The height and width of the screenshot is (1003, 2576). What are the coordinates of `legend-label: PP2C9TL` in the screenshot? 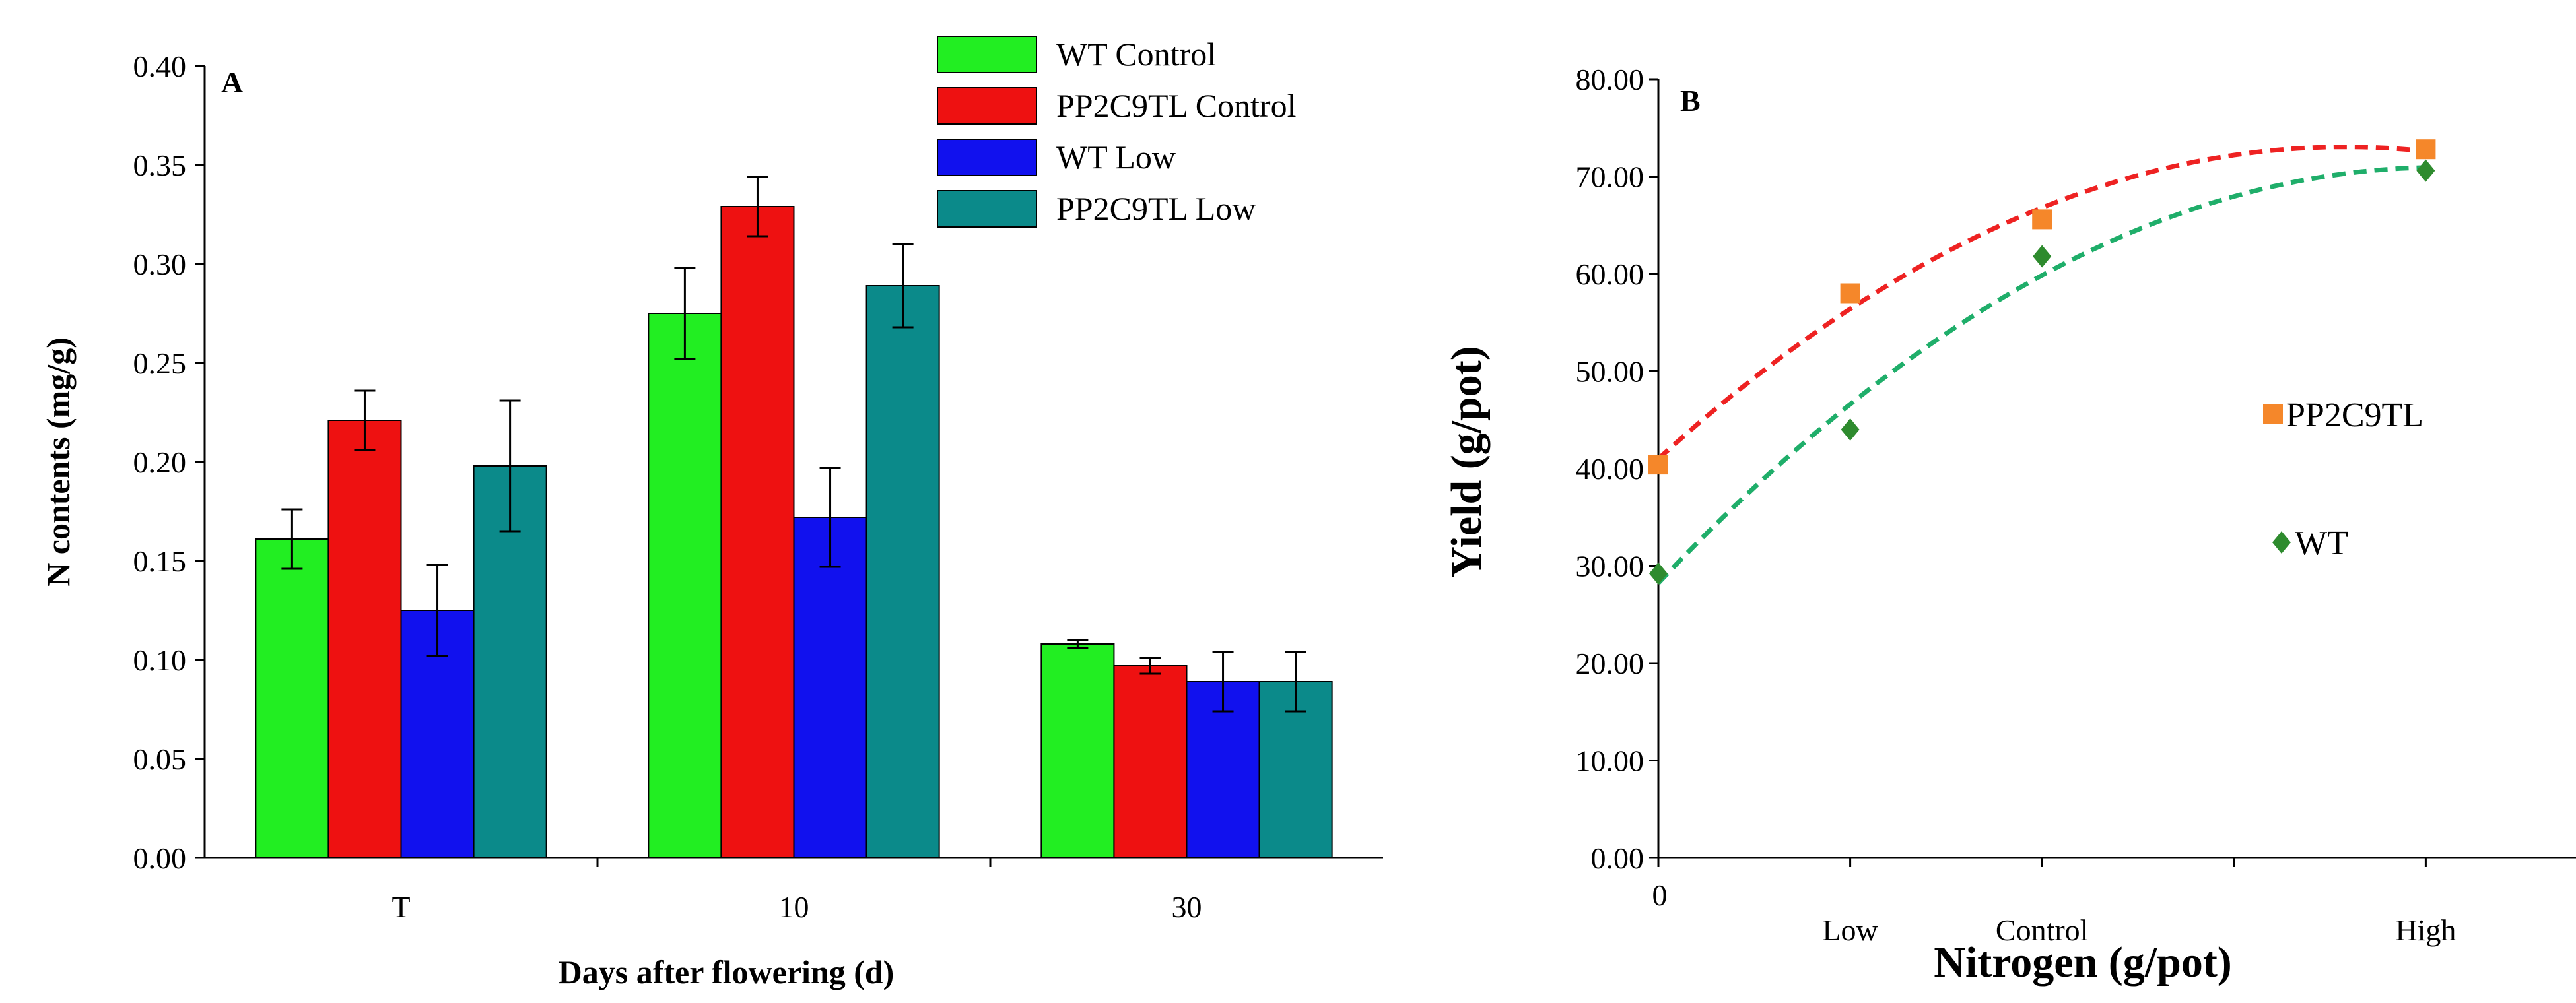 It's located at (2354, 415).